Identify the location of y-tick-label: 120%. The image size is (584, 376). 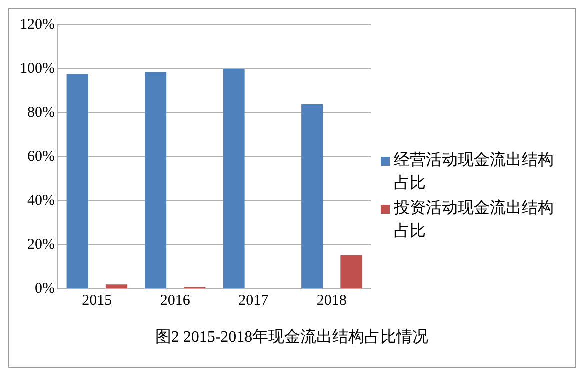
(37, 24).